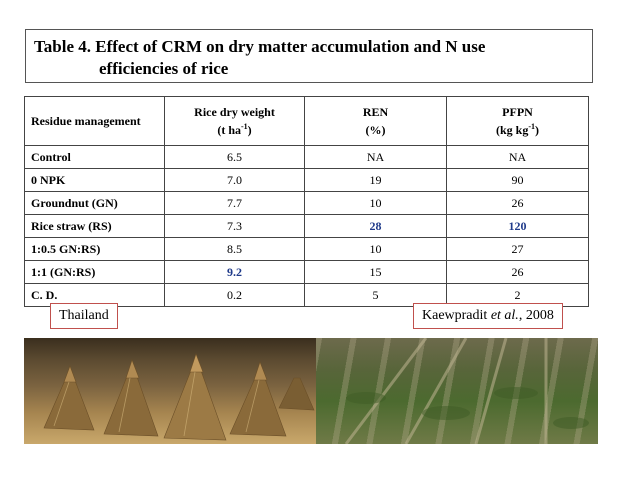 The width and height of the screenshot is (638, 478). Describe the element at coordinates (164, 68) in the screenshot. I see `title-line-2: efficiencies of rice` at that location.